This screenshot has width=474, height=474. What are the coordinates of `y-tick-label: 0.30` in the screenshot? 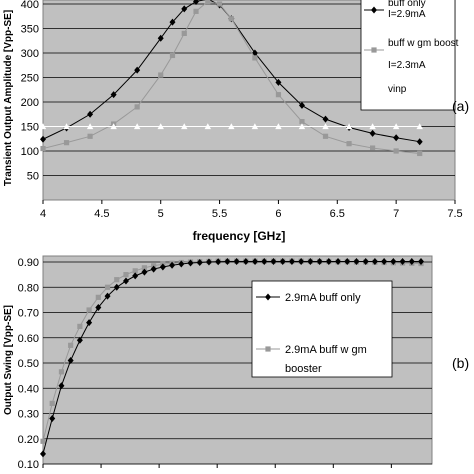 It's located at (28, 415).